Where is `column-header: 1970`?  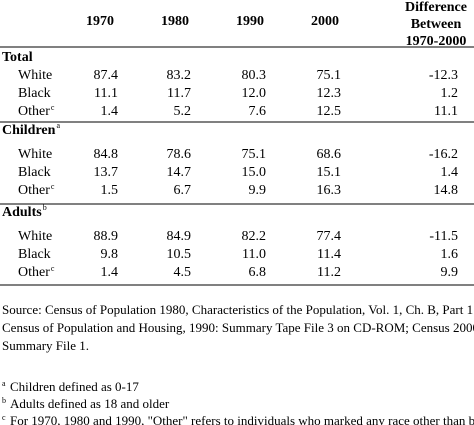
column-header: 1970 is located at coordinates (100, 21).